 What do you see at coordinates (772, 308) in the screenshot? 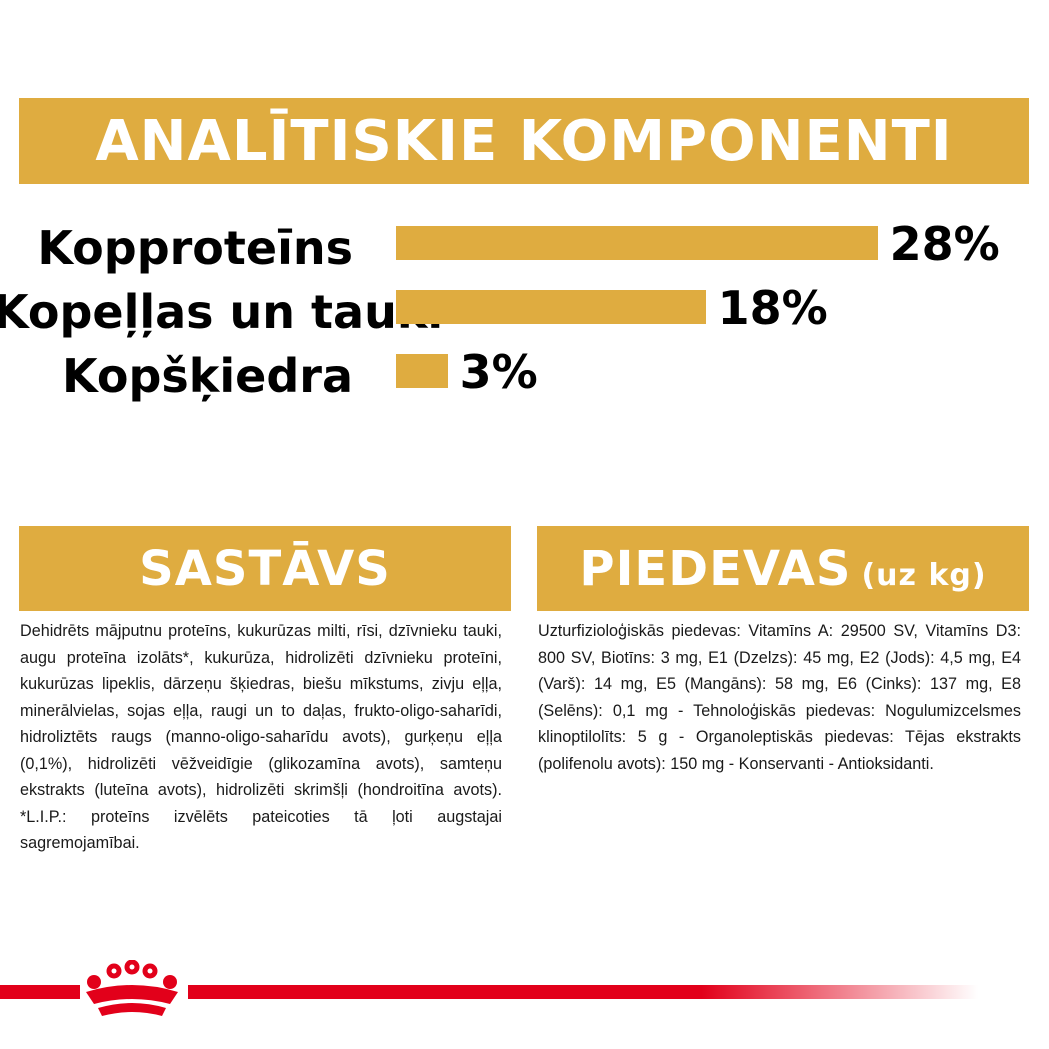
I see `metric-value: 18%` at bounding box center [772, 308].